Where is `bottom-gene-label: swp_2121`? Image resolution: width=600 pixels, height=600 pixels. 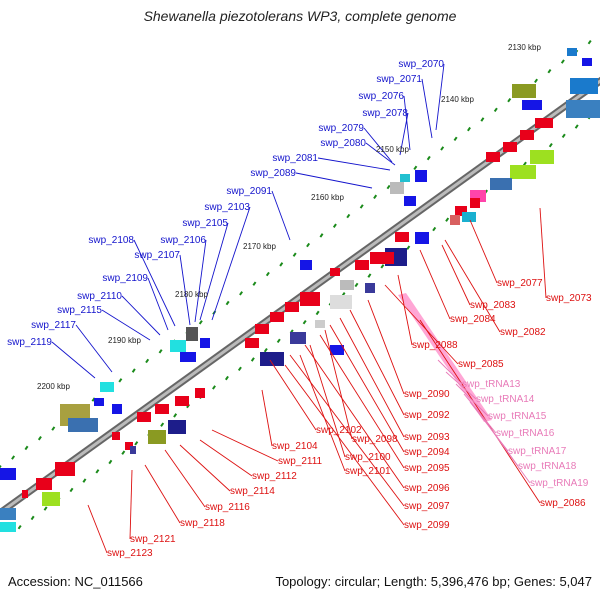 bottom-gene-label: swp_2121 is located at coordinates (153, 539).